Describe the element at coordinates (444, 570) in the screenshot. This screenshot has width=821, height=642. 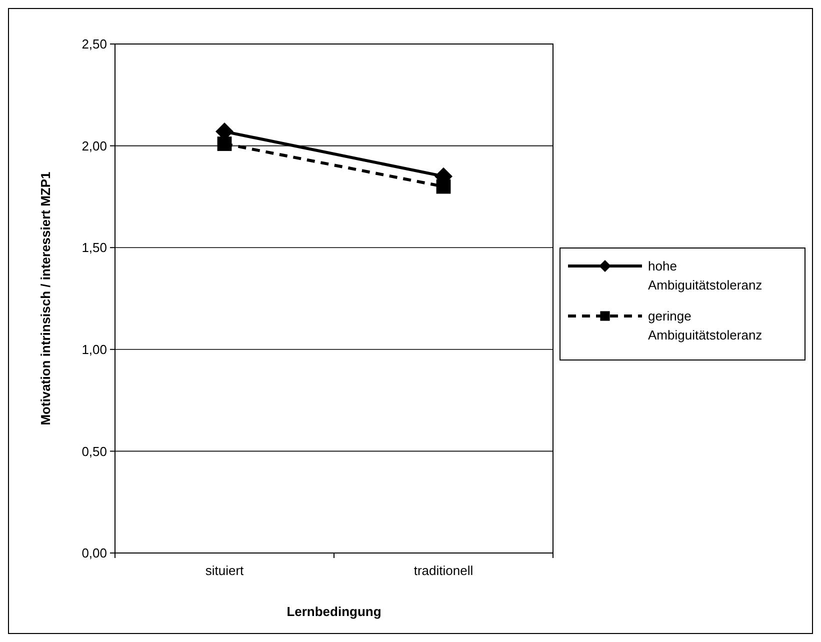
I see `x-tick-label: traditionell` at that location.